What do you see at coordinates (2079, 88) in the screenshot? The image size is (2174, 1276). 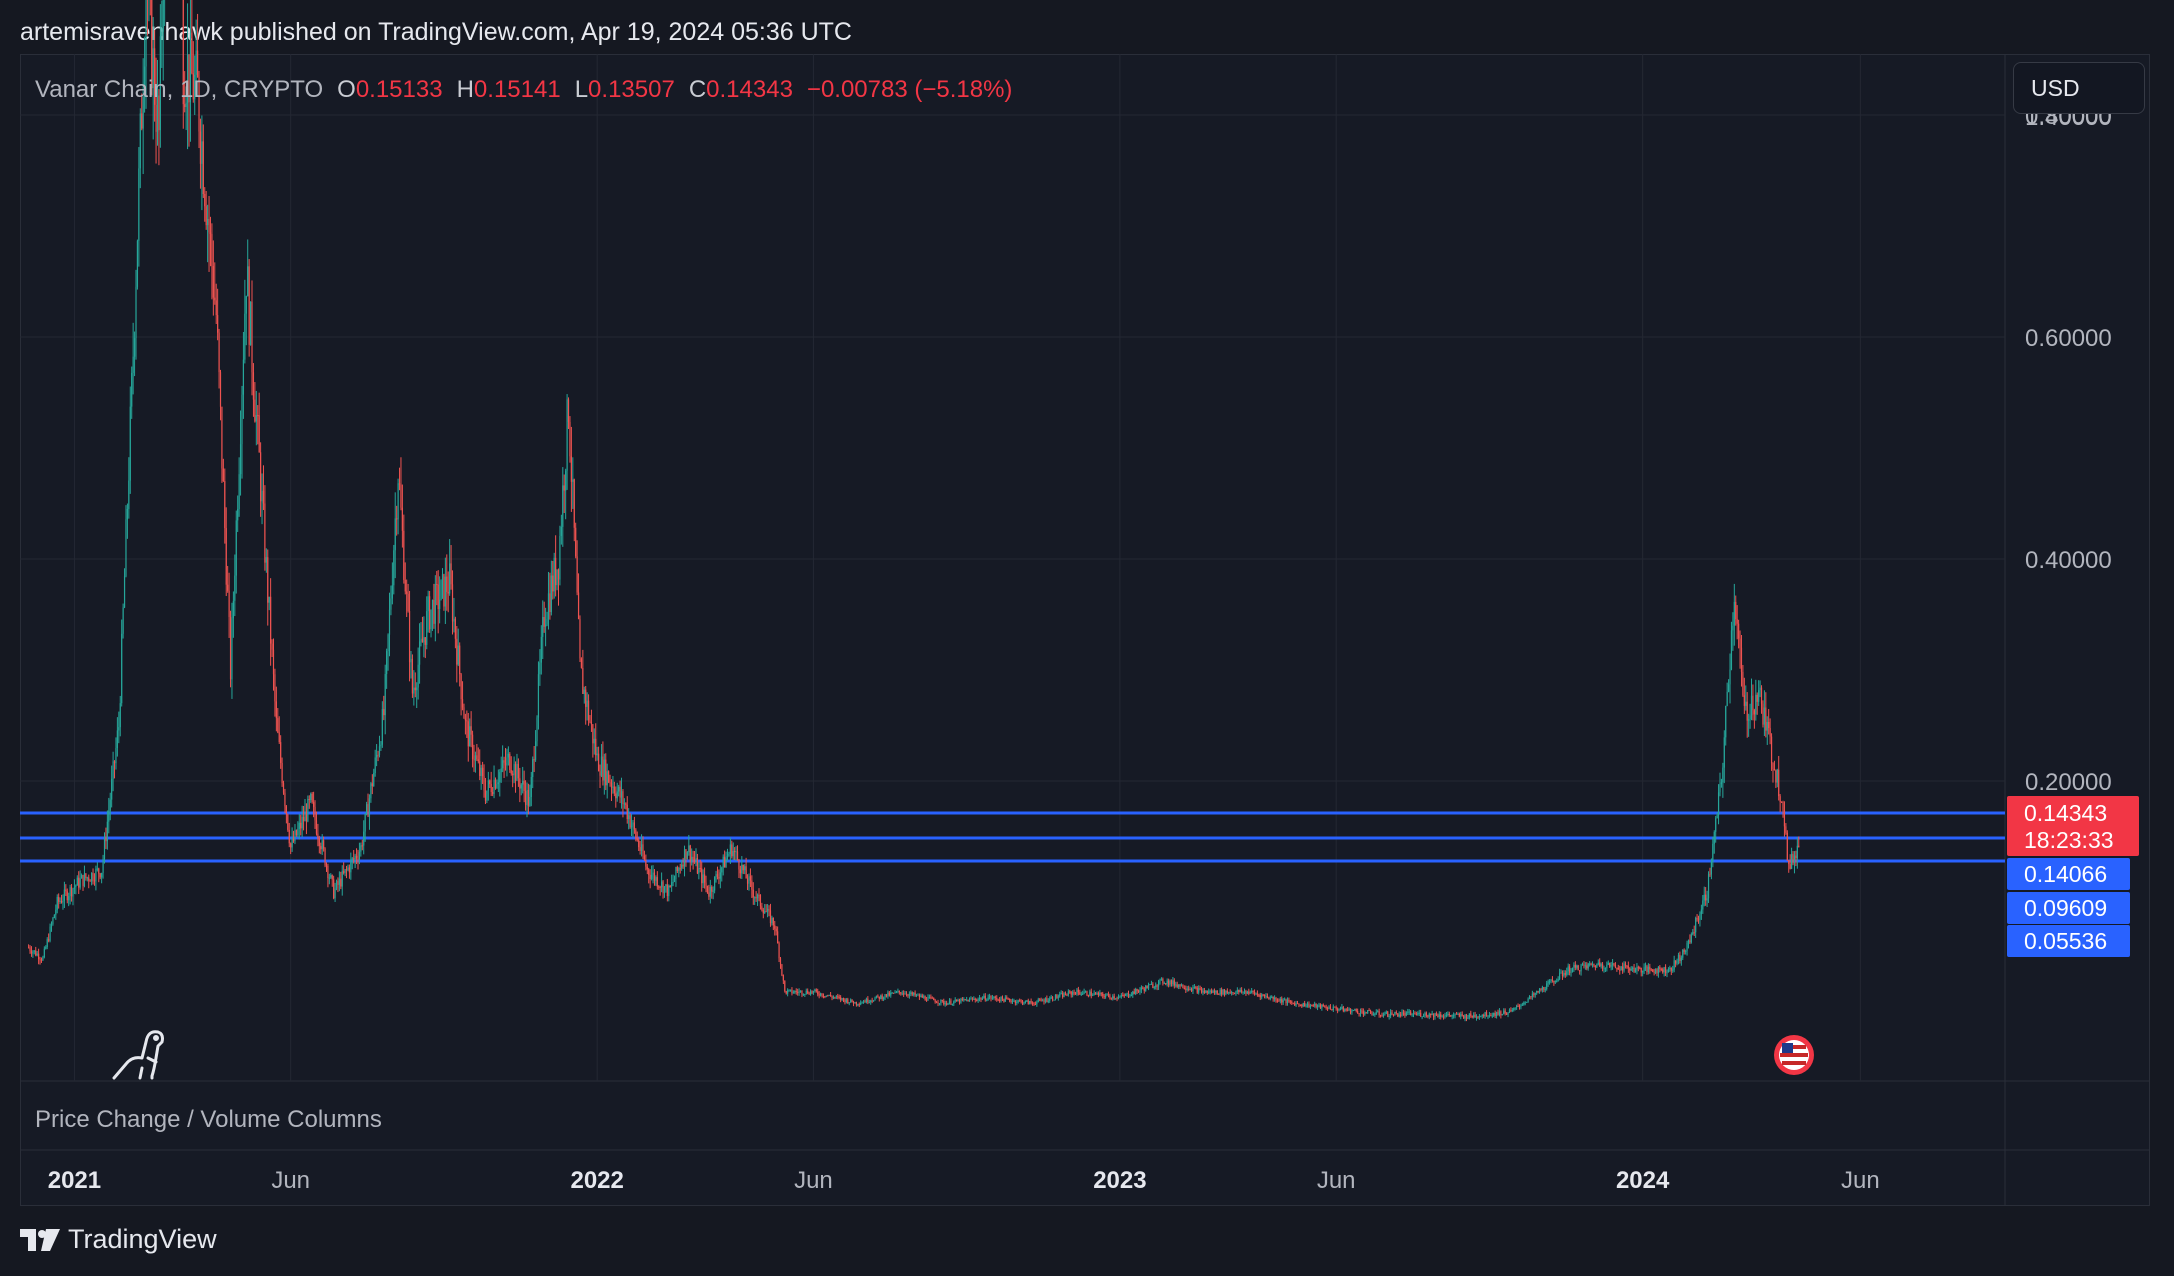 I see `currency-button: USD` at bounding box center [2079, 88].